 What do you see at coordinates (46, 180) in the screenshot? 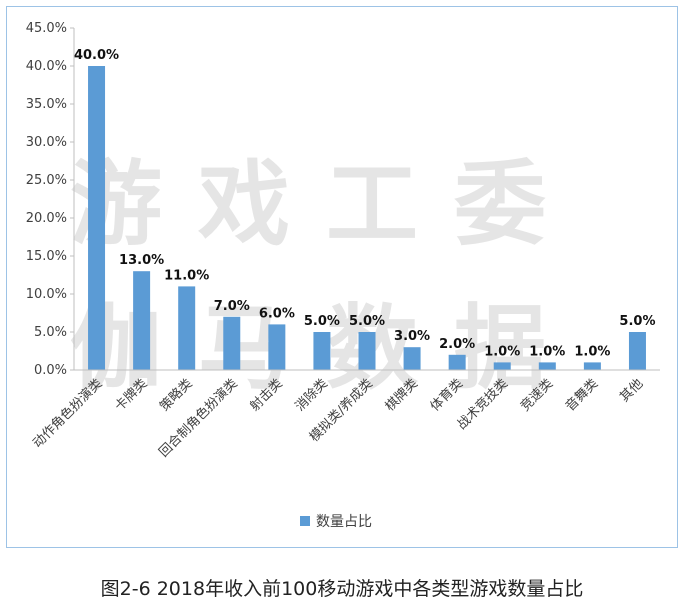
I see `y-tick-label: 25.0%` at bounding box center [46, 180].